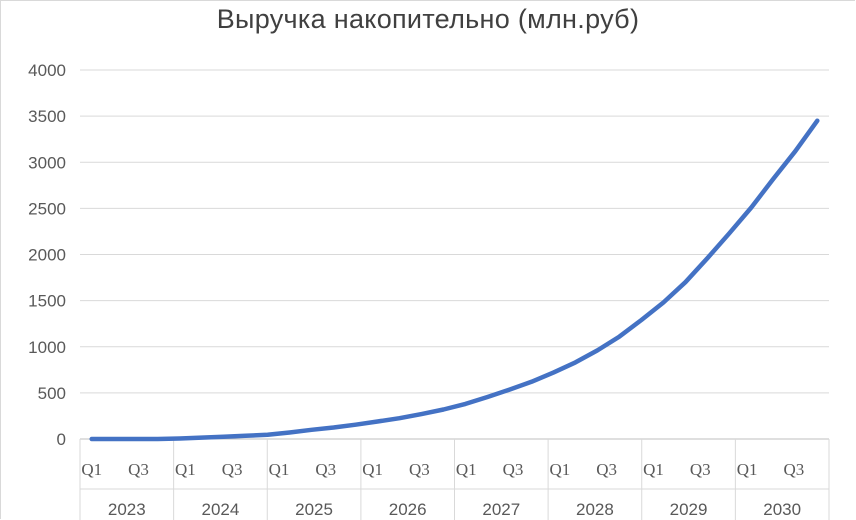  What do you see at coordinates (408, 509) in the screenshot?
I see `x-year-label: 2026` at bounding box center [408, 509].